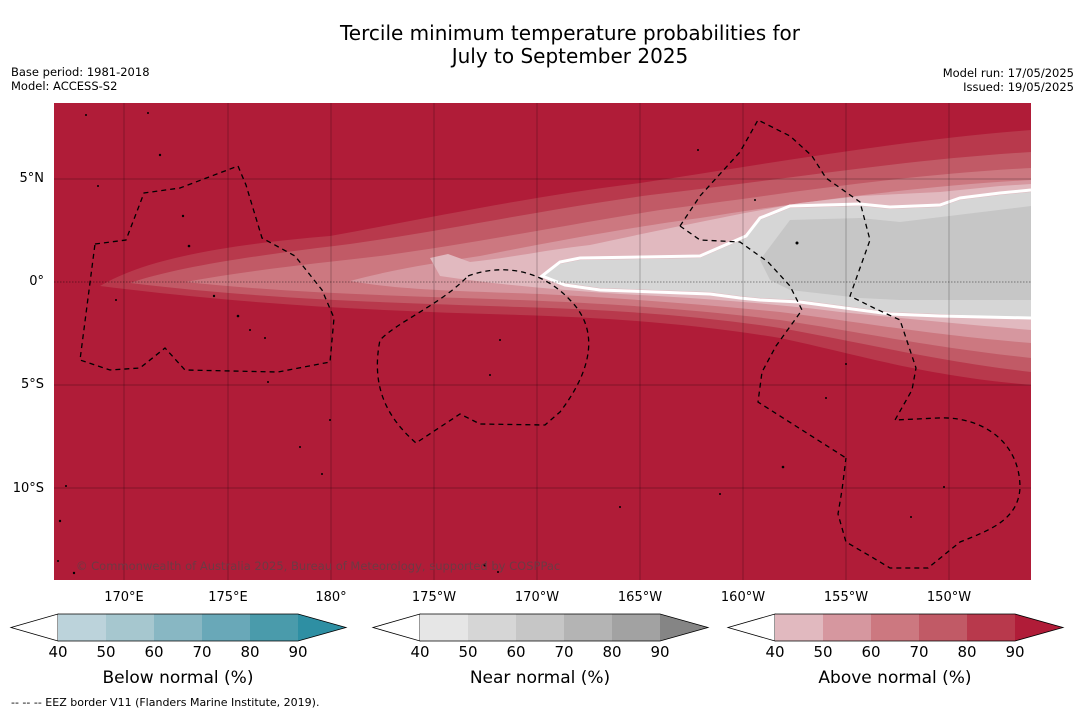 The width and height of the screenshot is (1085, 713). I want to click on lon-label-170e: 170°E, so click(124, 597).